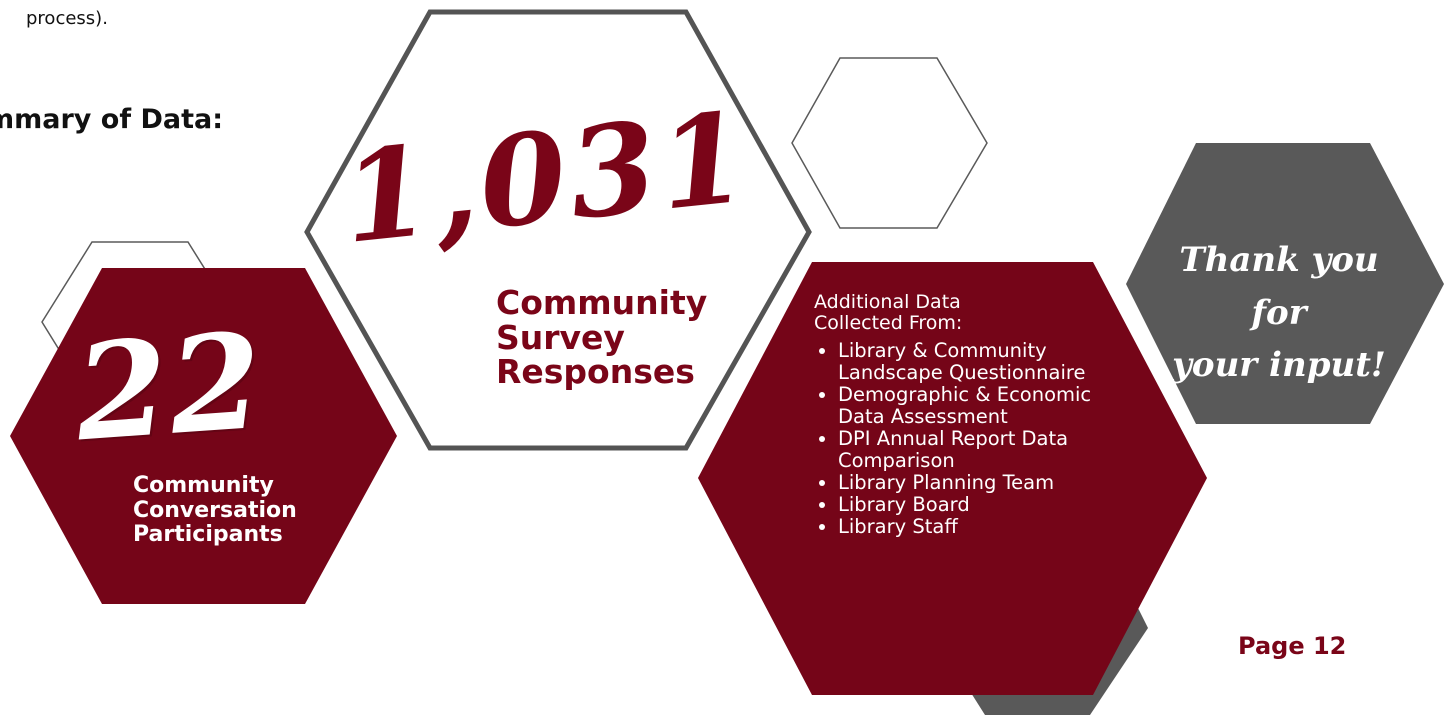 This screenshot has height=715, width=1444. I want to click on list-item: Library Staff, so click(978, 526).